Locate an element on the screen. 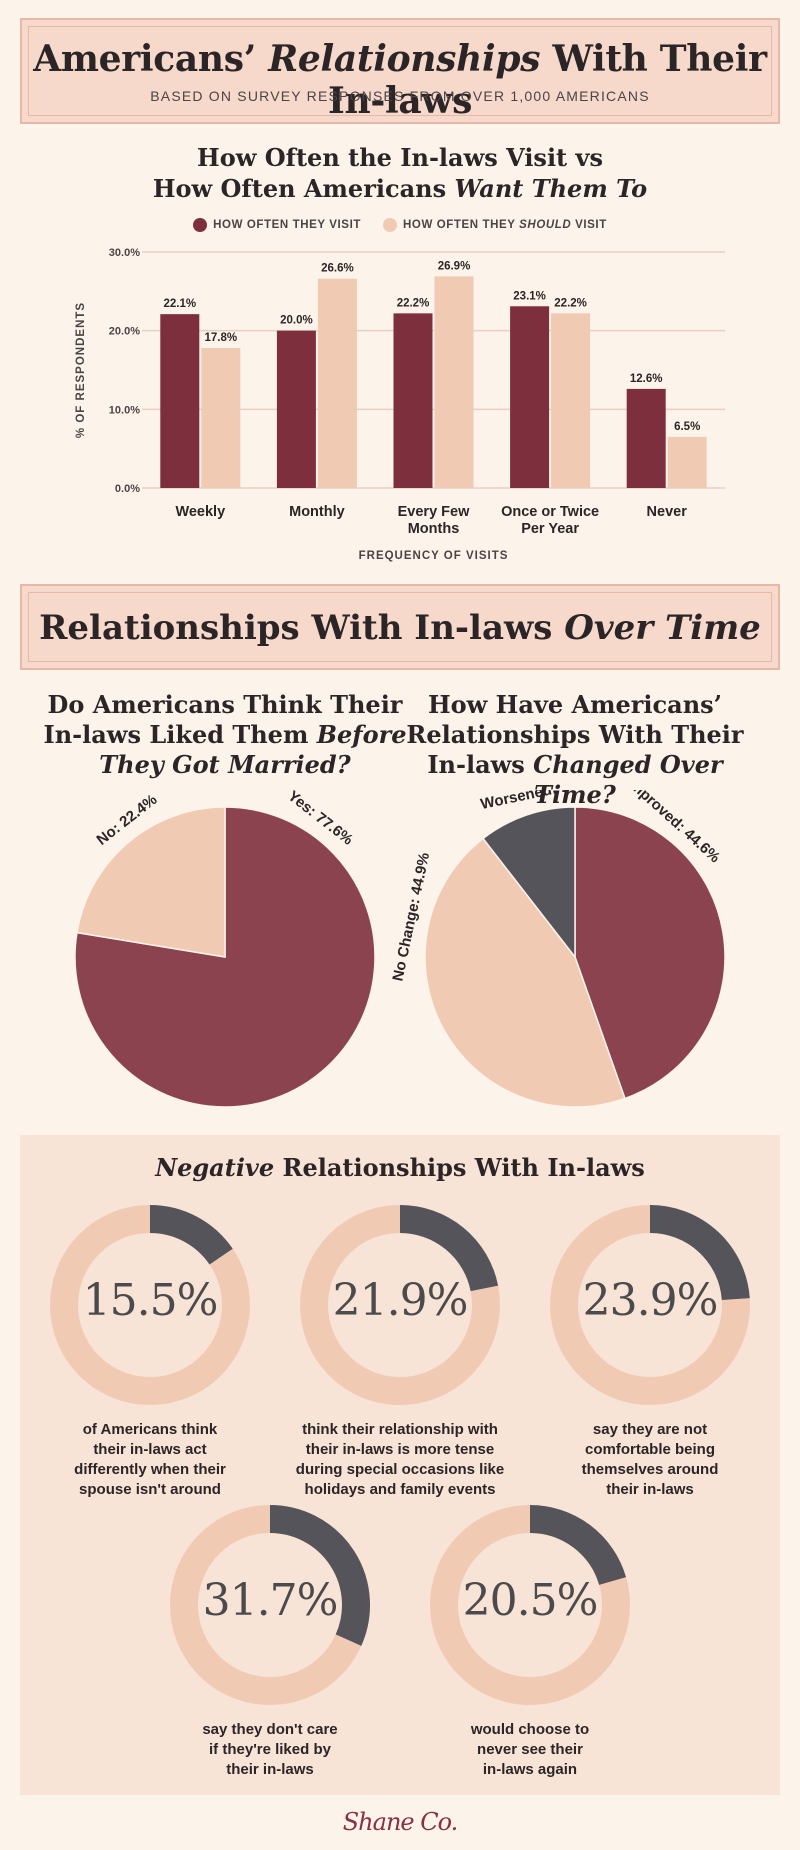 The width and height of the screenshot is (800, 1850). y-axis-label: % OF RESPONDENTS is located at coordinates (81, 370).